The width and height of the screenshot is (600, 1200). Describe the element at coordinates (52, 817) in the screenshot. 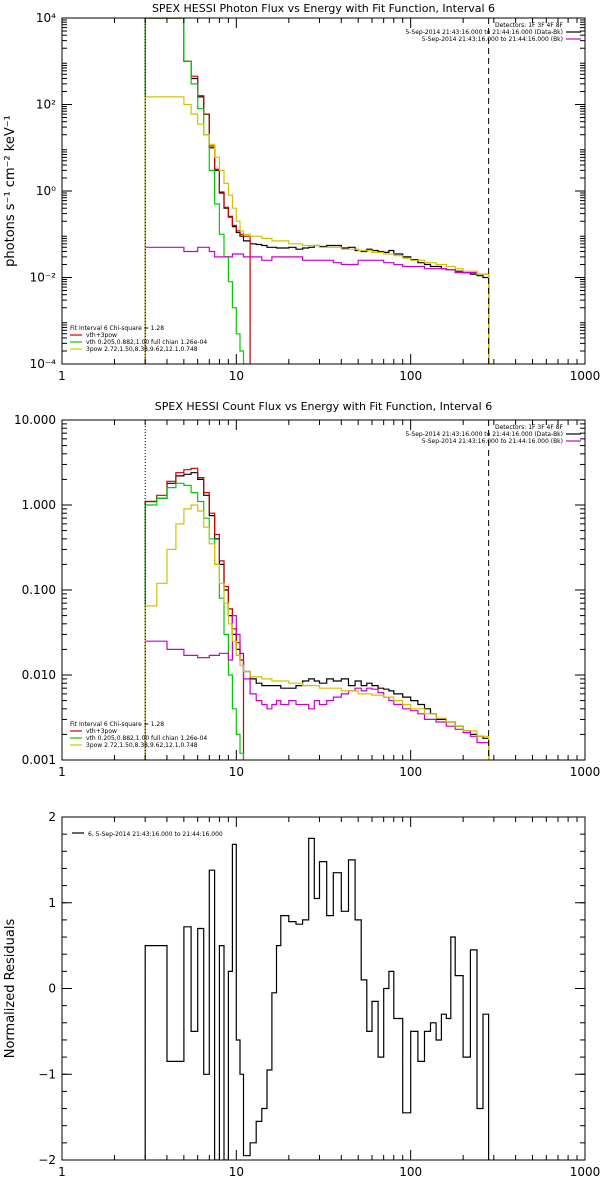

I see `y-tick-label: 2` at that location.